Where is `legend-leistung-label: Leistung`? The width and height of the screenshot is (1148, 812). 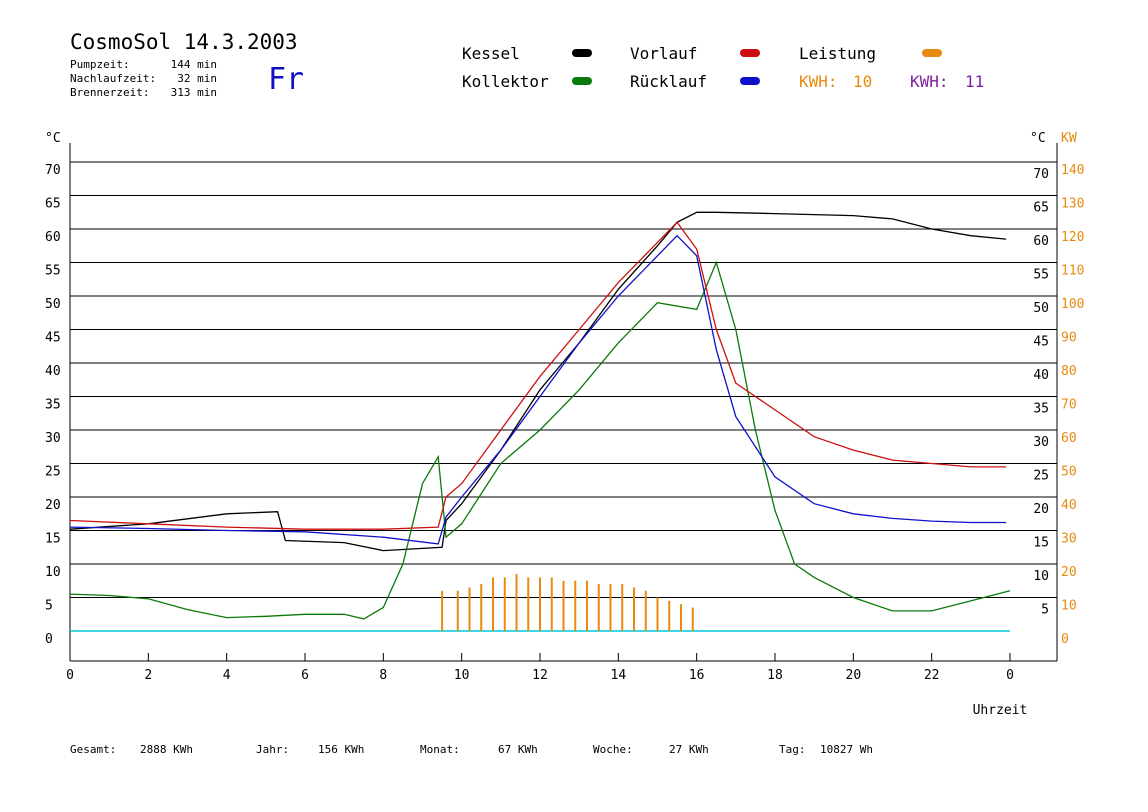
legend-leistung-label: Leistung is located at coordinates (838, 53).